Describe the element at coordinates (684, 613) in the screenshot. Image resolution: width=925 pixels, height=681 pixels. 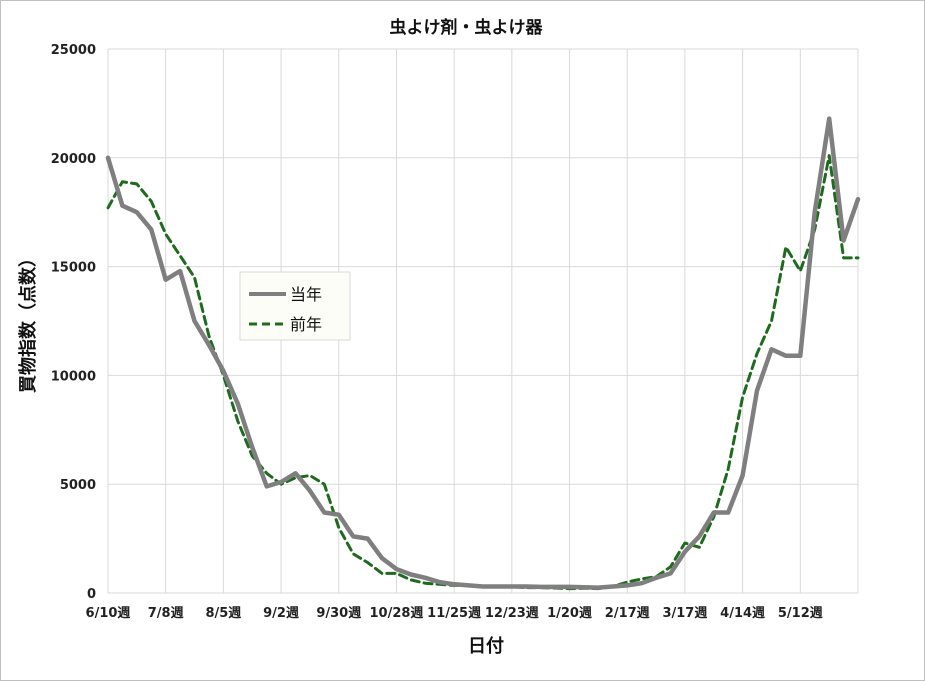
I see `x-tick-label: 3/17週` at that location.